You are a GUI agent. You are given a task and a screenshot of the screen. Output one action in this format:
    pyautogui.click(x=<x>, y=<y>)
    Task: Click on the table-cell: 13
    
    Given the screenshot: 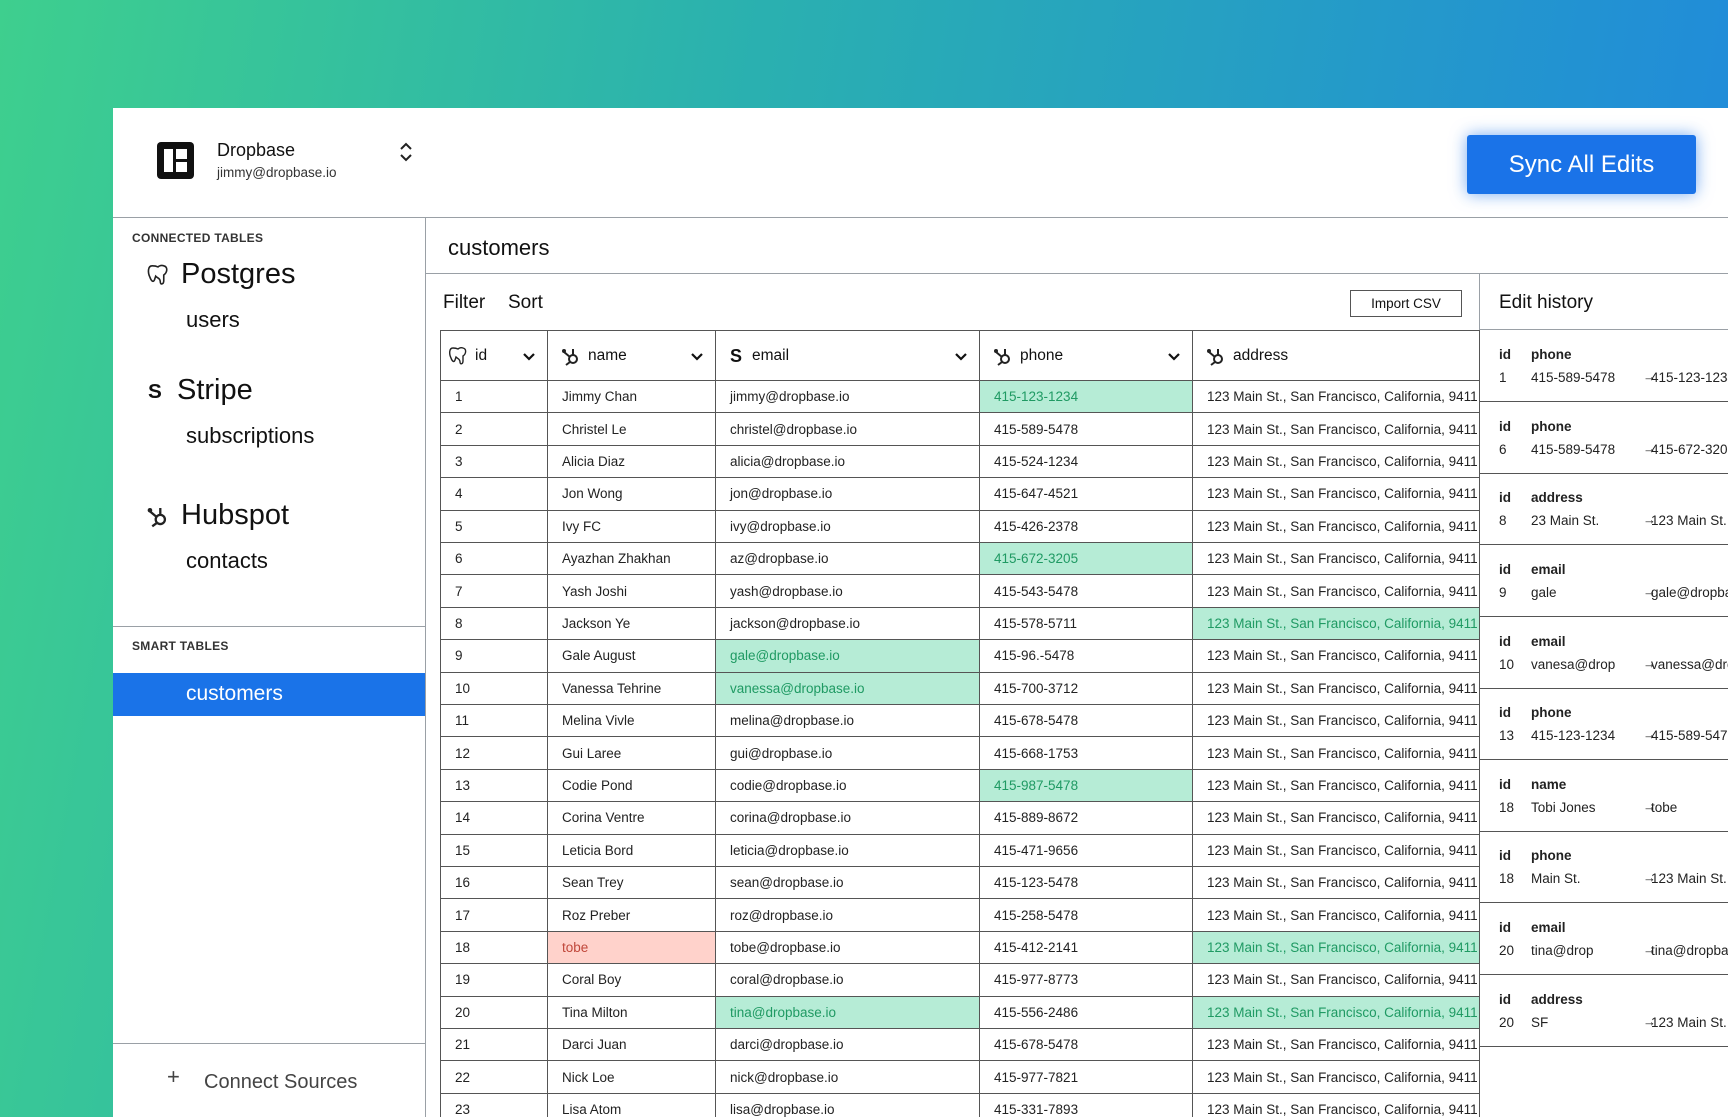 What is the action you would take?
    pyautogui.click(x=494, y=786)
    